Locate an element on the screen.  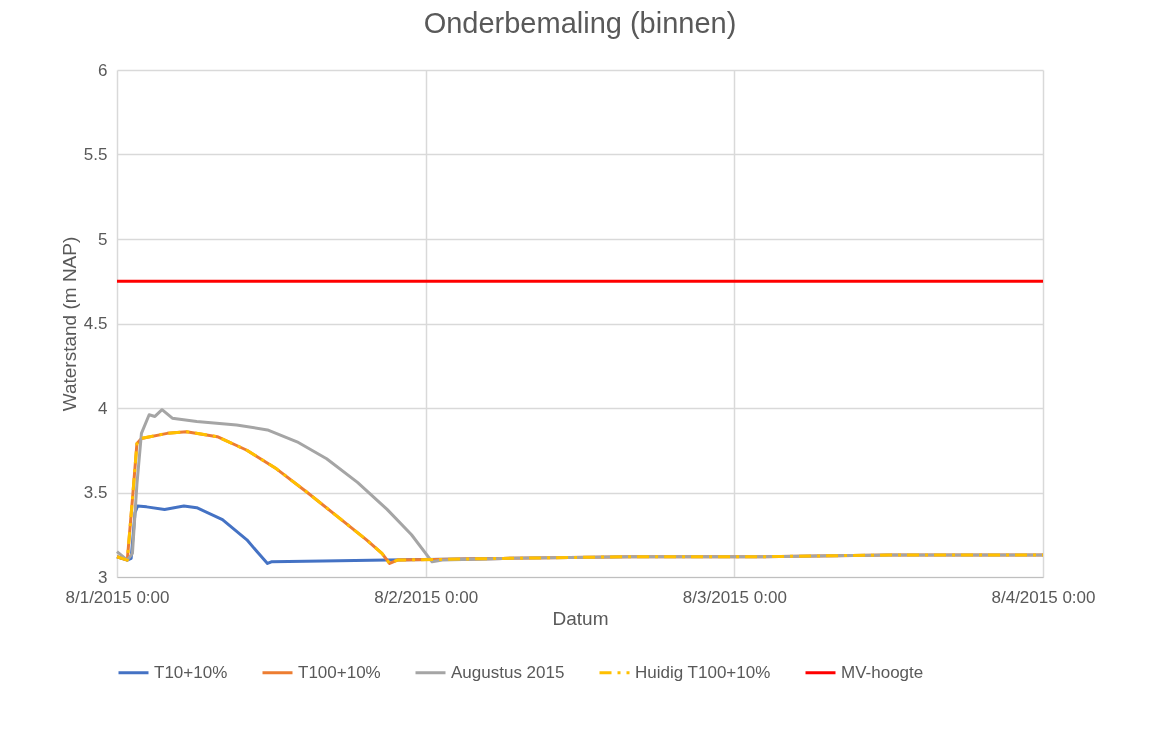
y-tick-label: 4 is located at coordinates (103, 408).